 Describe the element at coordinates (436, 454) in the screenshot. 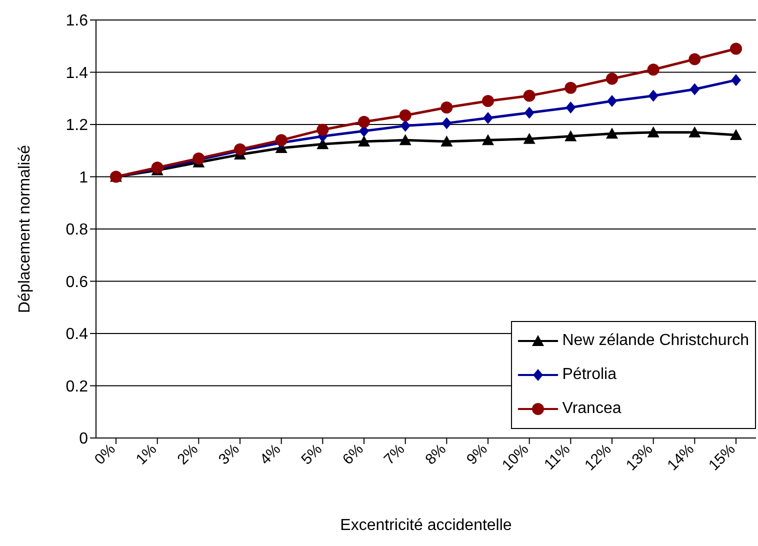

I see `x-tick-label: 8%` at that location.